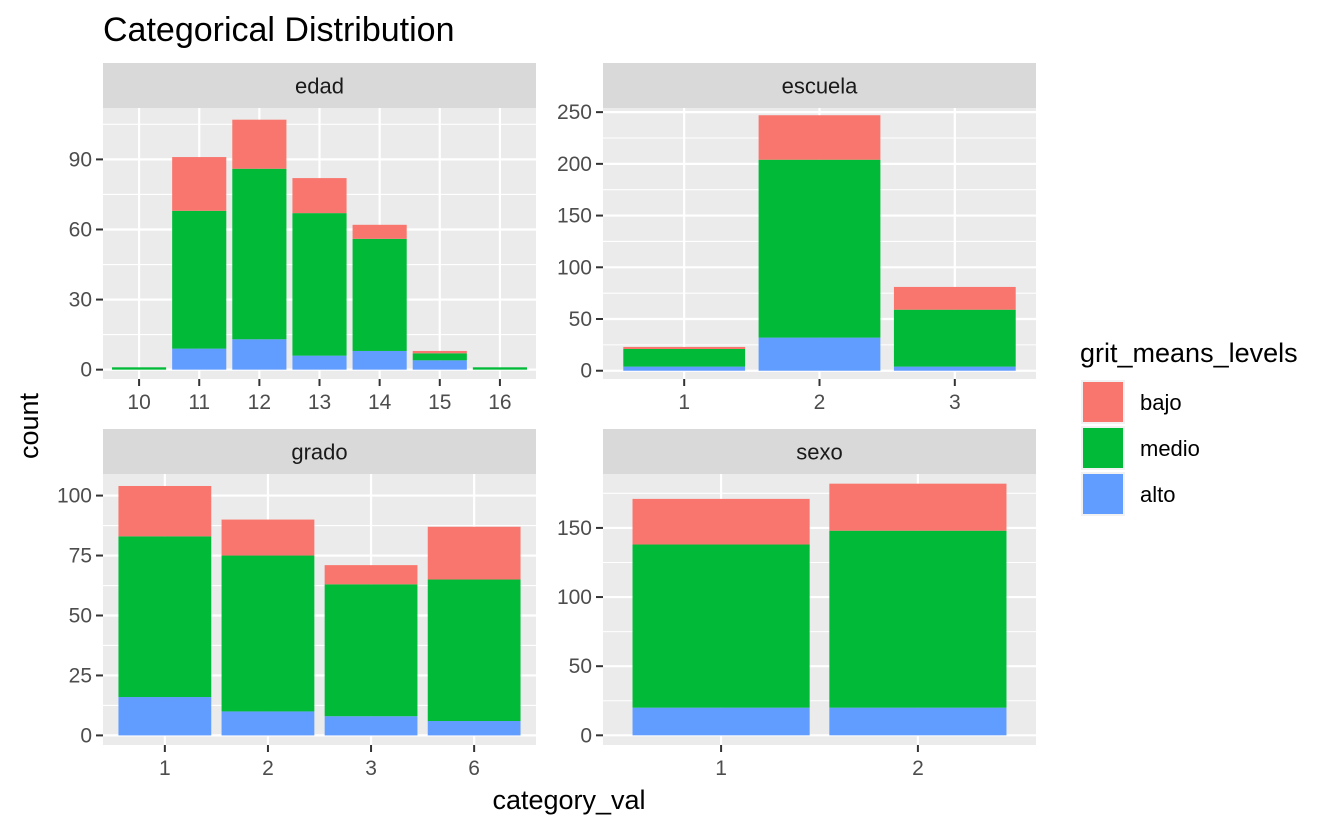  I want to click on y-tick-label: 60, so click(80, 229).